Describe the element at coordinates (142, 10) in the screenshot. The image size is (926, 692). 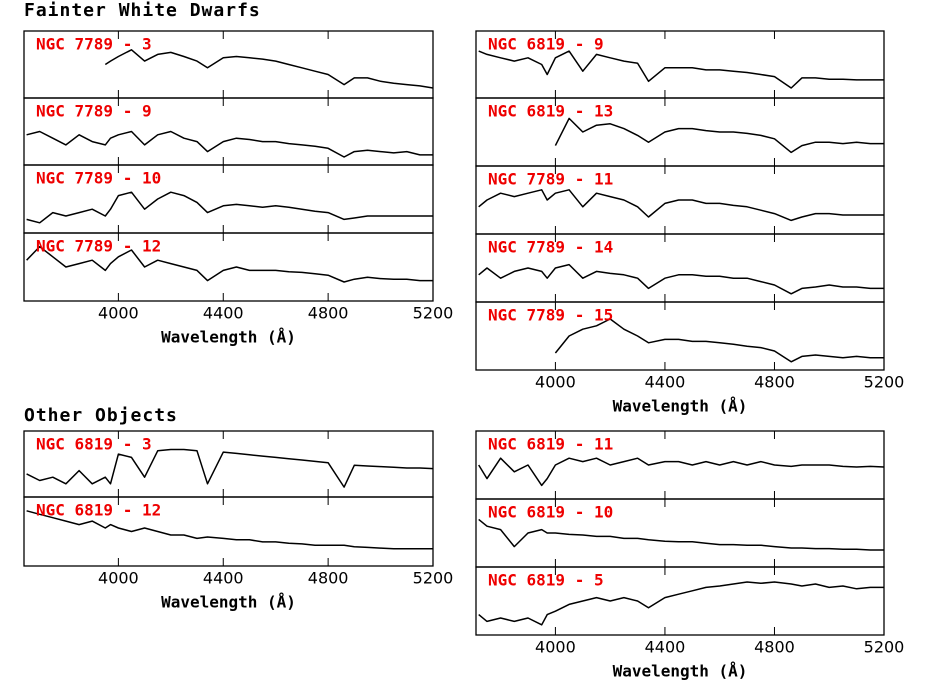
I see `section-heading: Fainter White Dwarfs` at that location.